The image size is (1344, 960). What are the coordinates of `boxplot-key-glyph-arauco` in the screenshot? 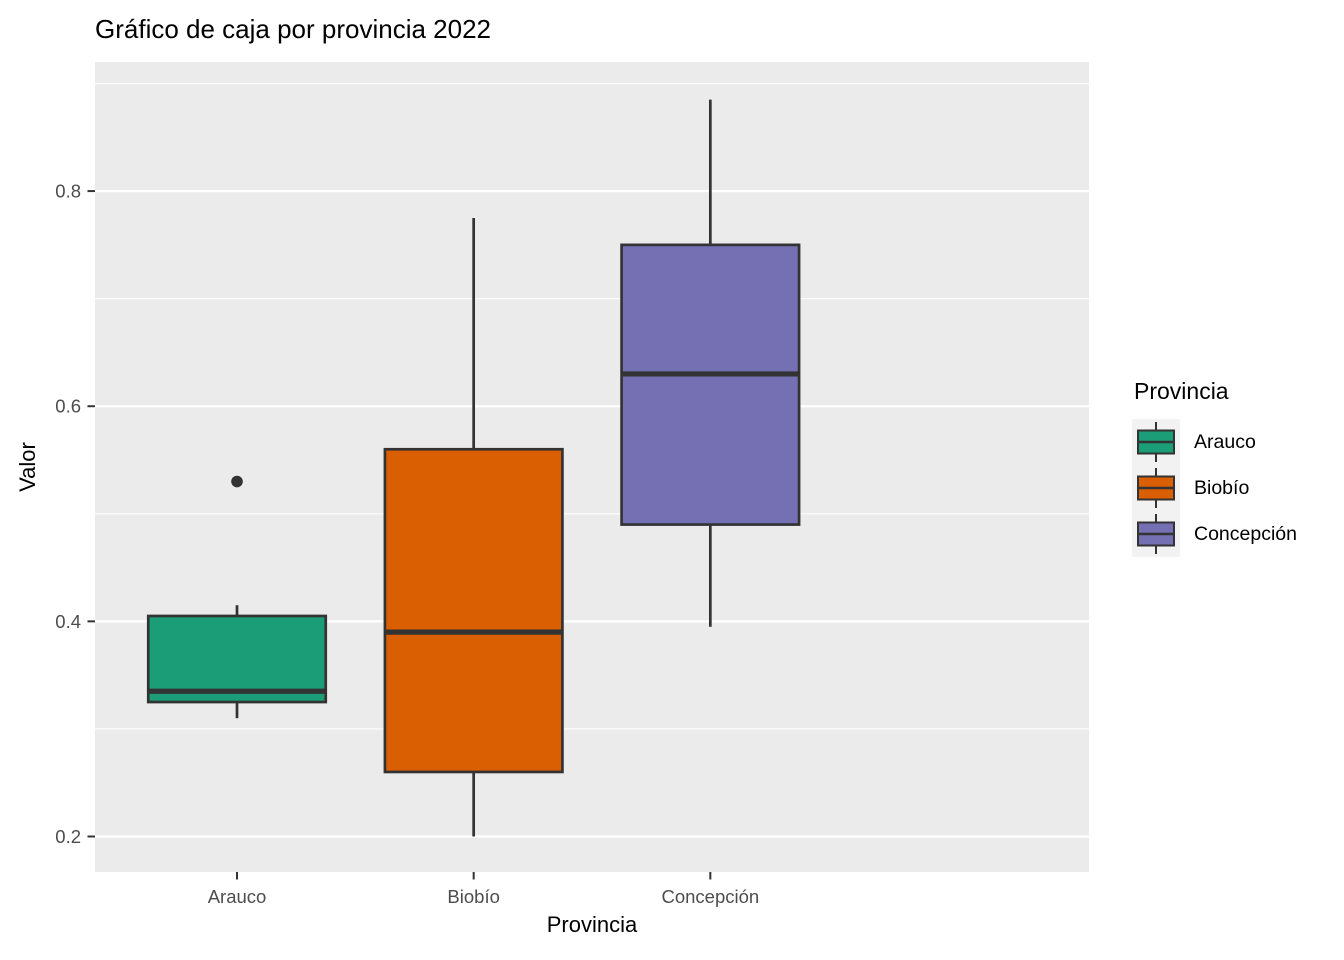 It's located at (1156, 442).